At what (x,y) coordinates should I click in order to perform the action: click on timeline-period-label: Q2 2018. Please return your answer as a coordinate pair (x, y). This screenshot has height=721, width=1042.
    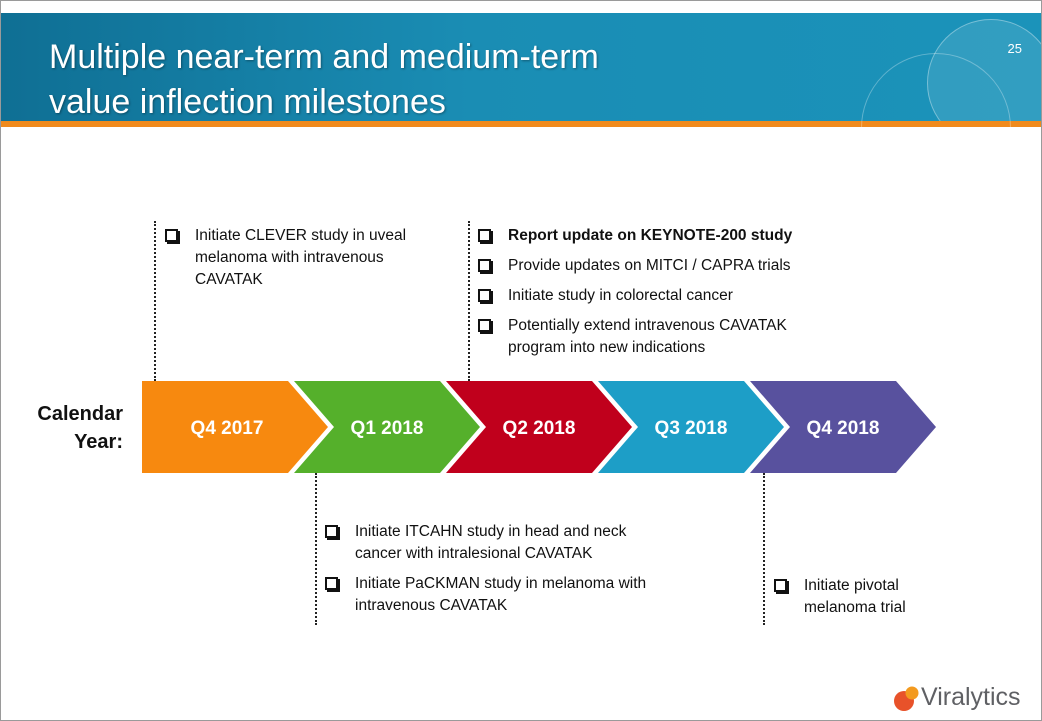
    Looking at the image, I should click on (539, 428).